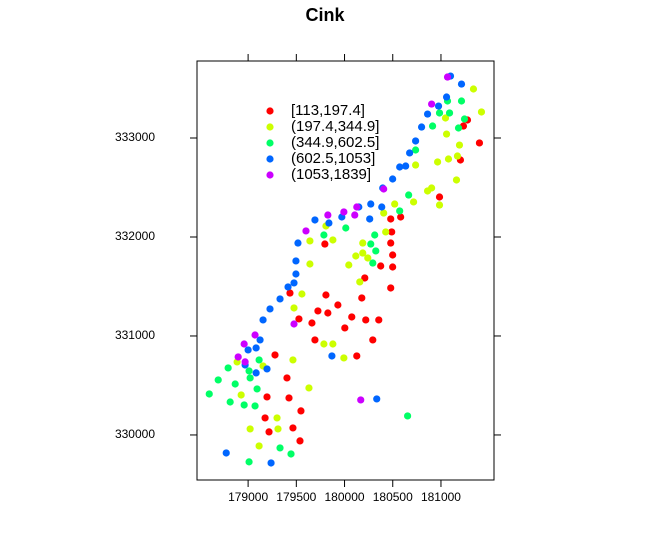  Describe the element at coordinates (248, 497) in the screenshot. I see `x-tick-label: 179000` at that location.